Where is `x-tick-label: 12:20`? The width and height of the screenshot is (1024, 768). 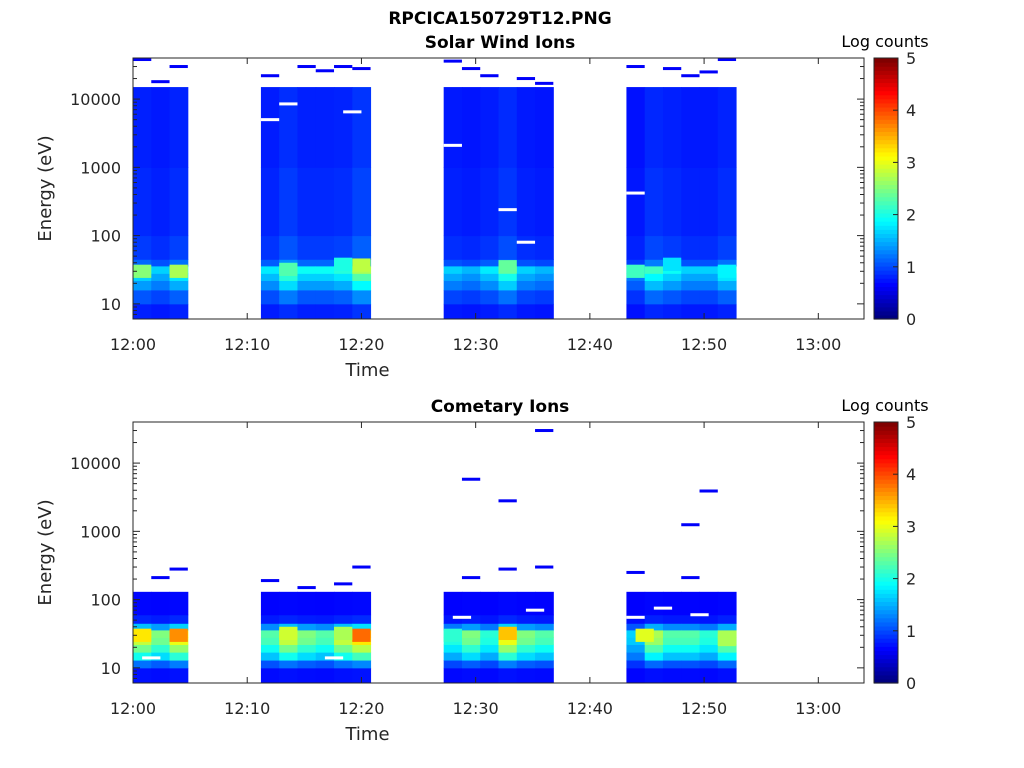
x-tick-label: 12:20 is located at coordinates (361, 344).